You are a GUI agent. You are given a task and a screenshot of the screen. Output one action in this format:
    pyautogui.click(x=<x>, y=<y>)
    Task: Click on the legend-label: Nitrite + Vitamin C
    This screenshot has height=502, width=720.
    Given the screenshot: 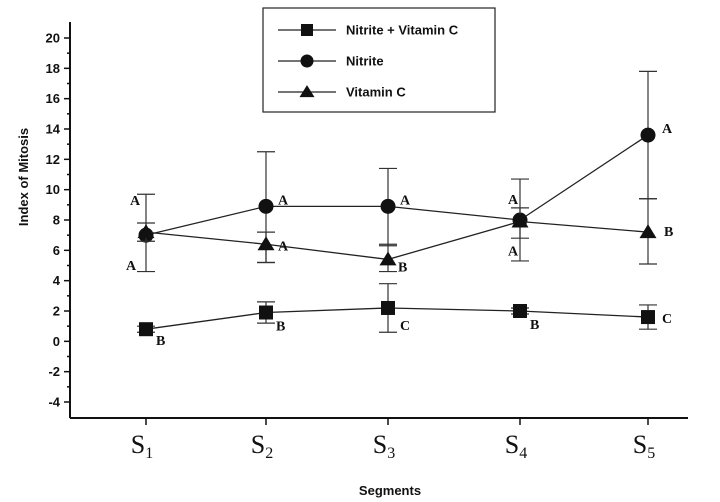 What is the action you would take?
    pyautogui.click(x=402, y=30)
    